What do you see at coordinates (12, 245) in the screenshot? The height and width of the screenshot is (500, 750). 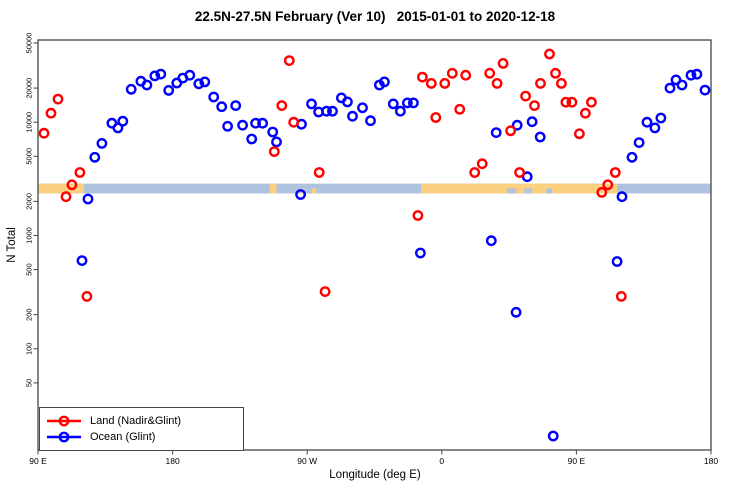 I see `y-axis-title: N Total` at bounding box center [12, 245].